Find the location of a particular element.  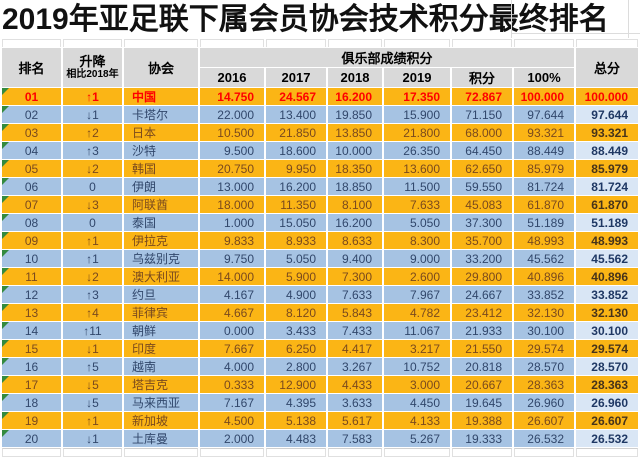

cell-points: 19.388 is located at coordinates (482, 420).